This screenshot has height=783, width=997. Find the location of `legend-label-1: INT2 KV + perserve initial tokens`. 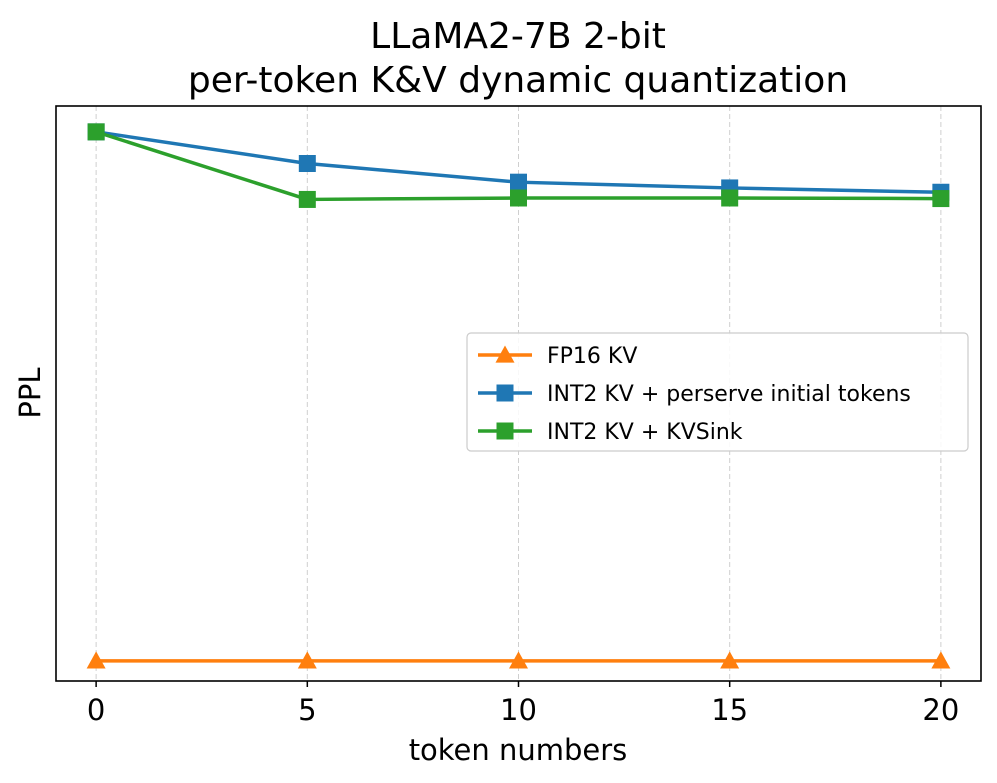

legend-label-1: INT2 KV + perserve initial tokens is located at coordinates (729, 394).